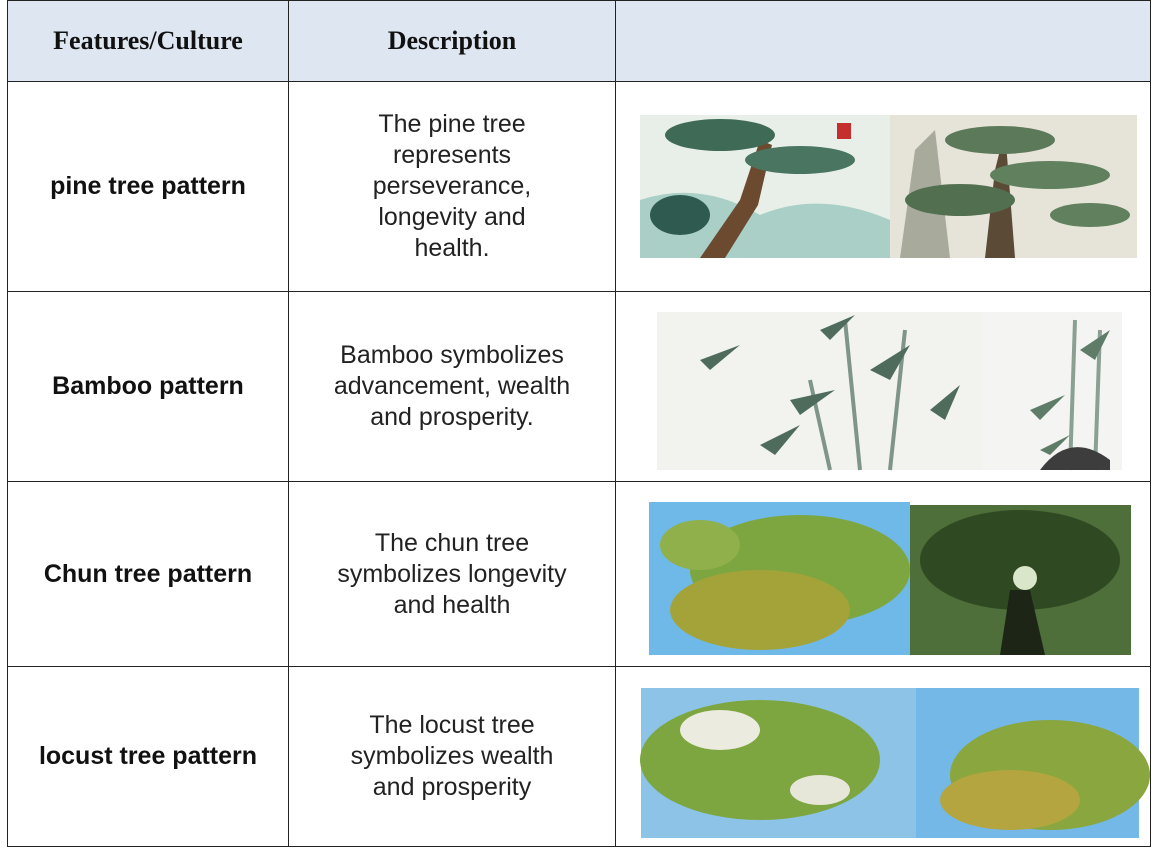 The height and width of the screenshot is (848, 1155). What do you see at coordinates (452, 41) in the screenshot?
I see `header-cell: Description` at bounding box center [452, 41].